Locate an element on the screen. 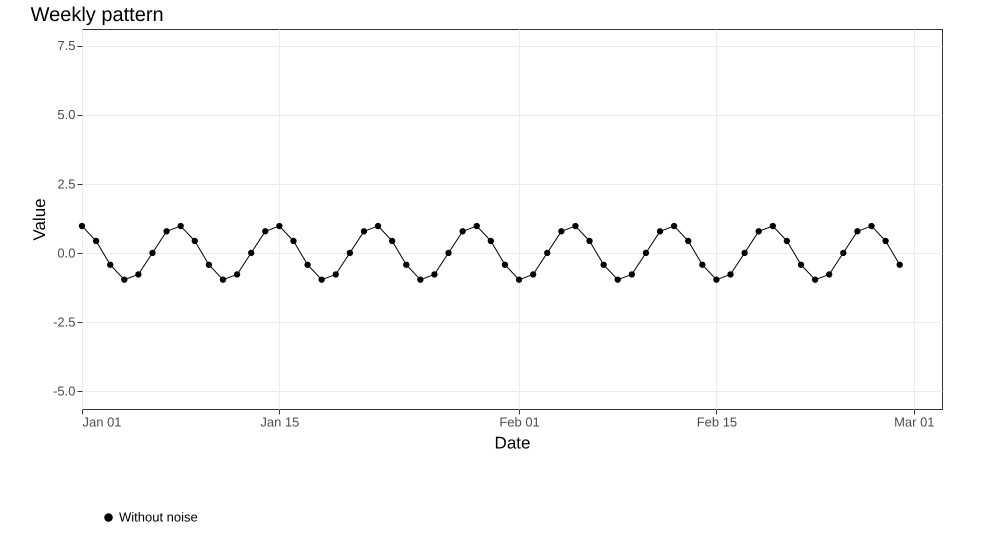 This screenshot has width=997, height=549. chart-title: Weekly pattern is located at coordinates (97, 15).